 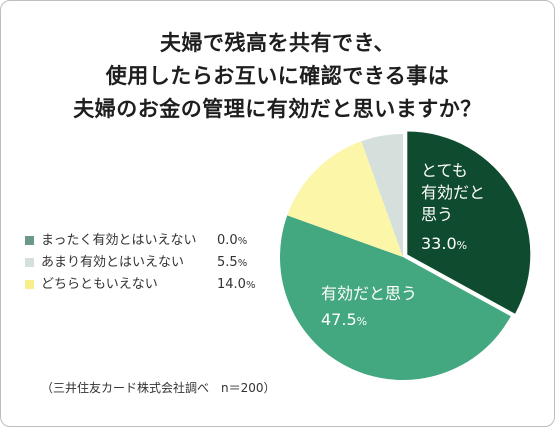 I want to click on title-line-3: 夫婦のお金の管理に有効だと思いますか？, so click(x=277, y=109).